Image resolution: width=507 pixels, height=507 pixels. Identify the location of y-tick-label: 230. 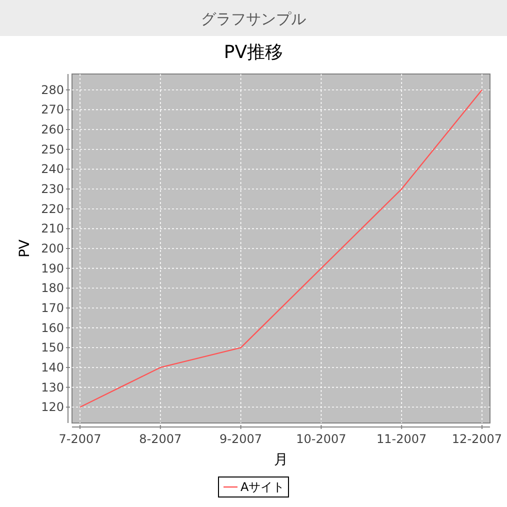
(52, 189).